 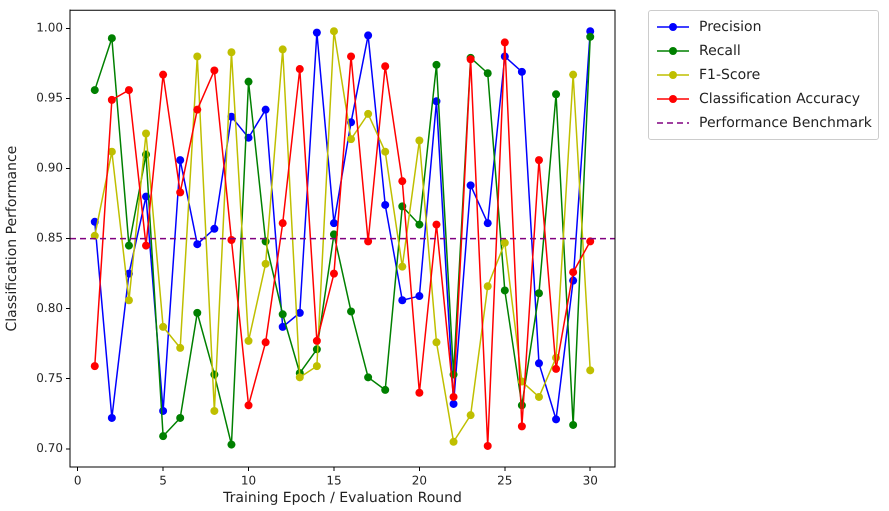 What do you see at coordinates (504, 480) in the screenshot?
I see `x-tick-label: 25` at bounding box center [504, 480].